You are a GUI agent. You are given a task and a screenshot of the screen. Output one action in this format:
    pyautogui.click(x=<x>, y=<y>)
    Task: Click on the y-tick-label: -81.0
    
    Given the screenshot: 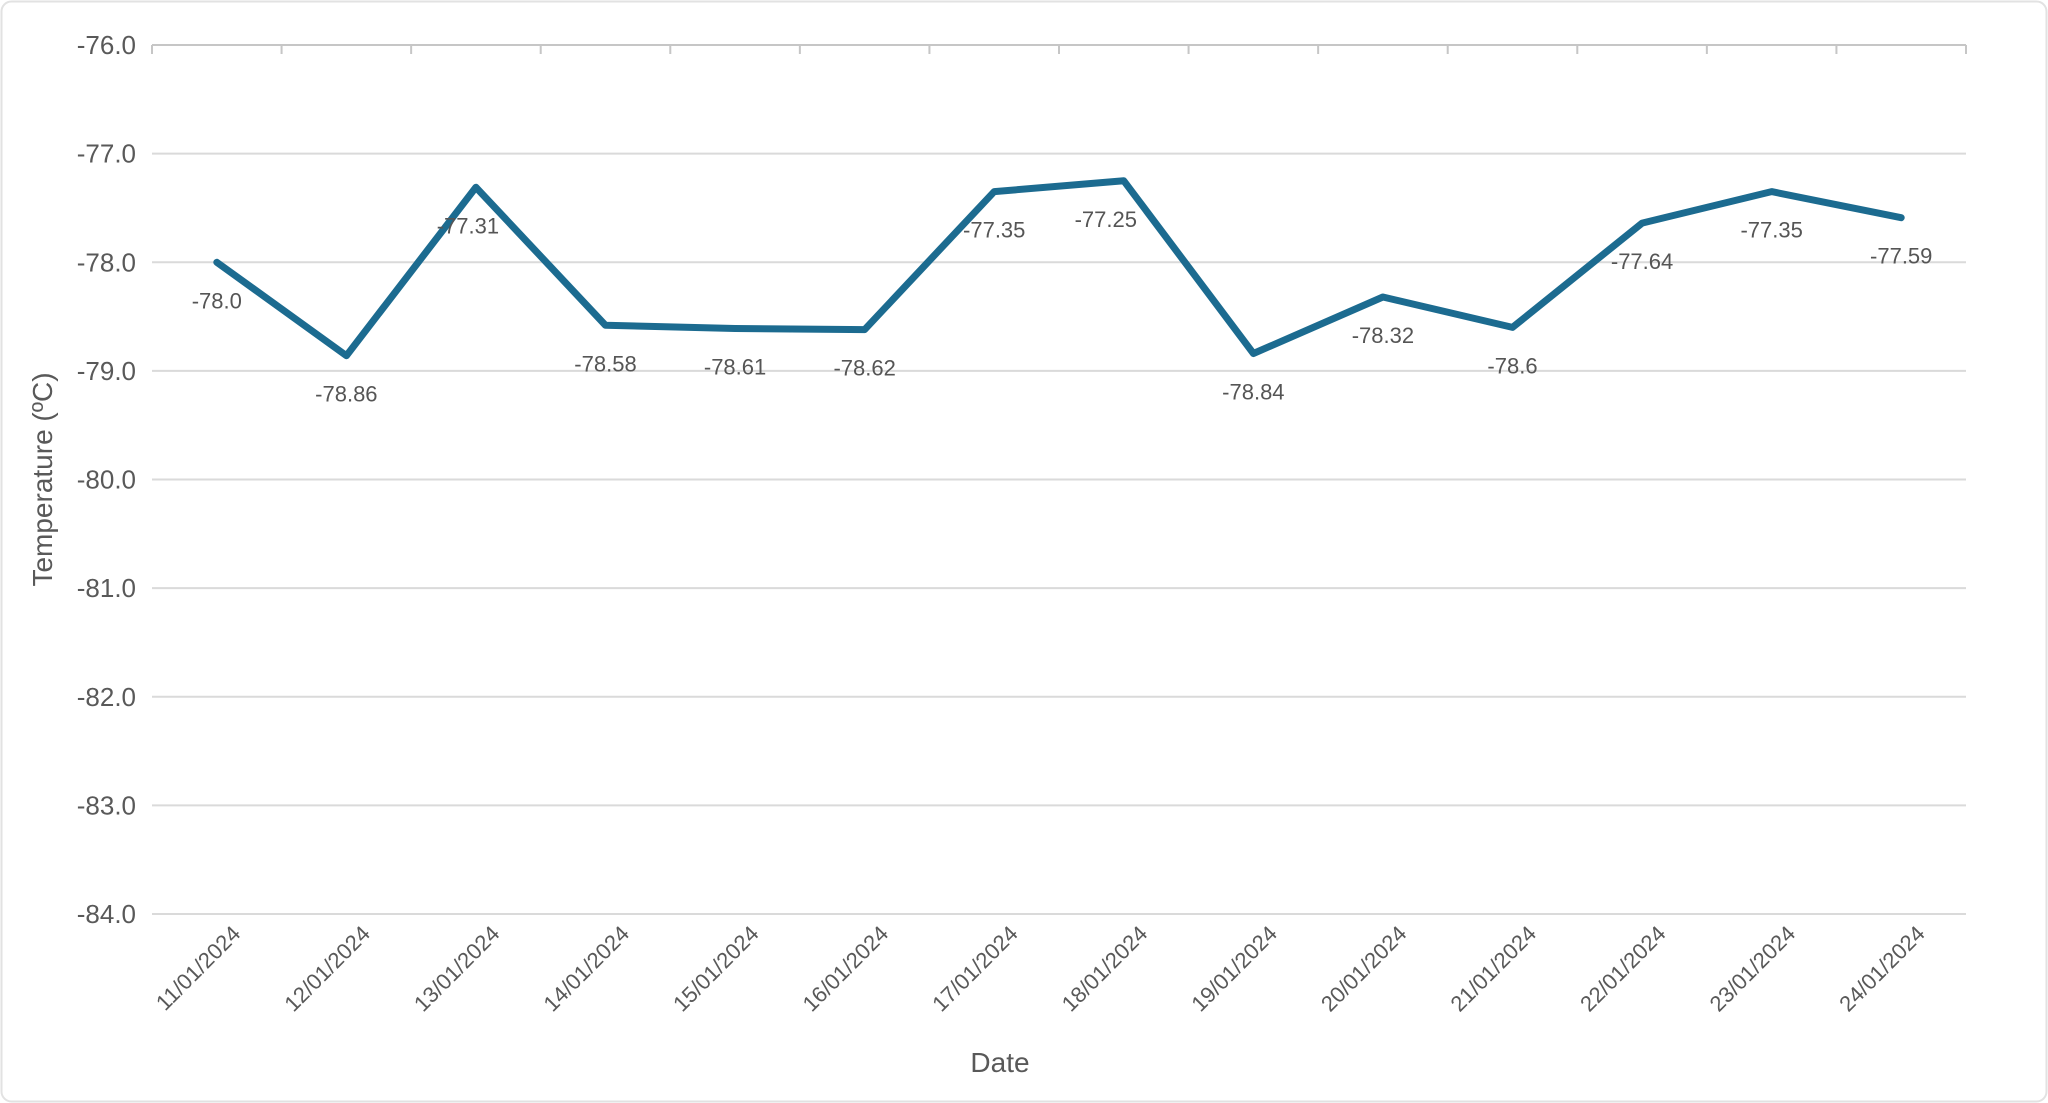 What is the action you would take?
    pyautogui.click(x=106, y=588)
    